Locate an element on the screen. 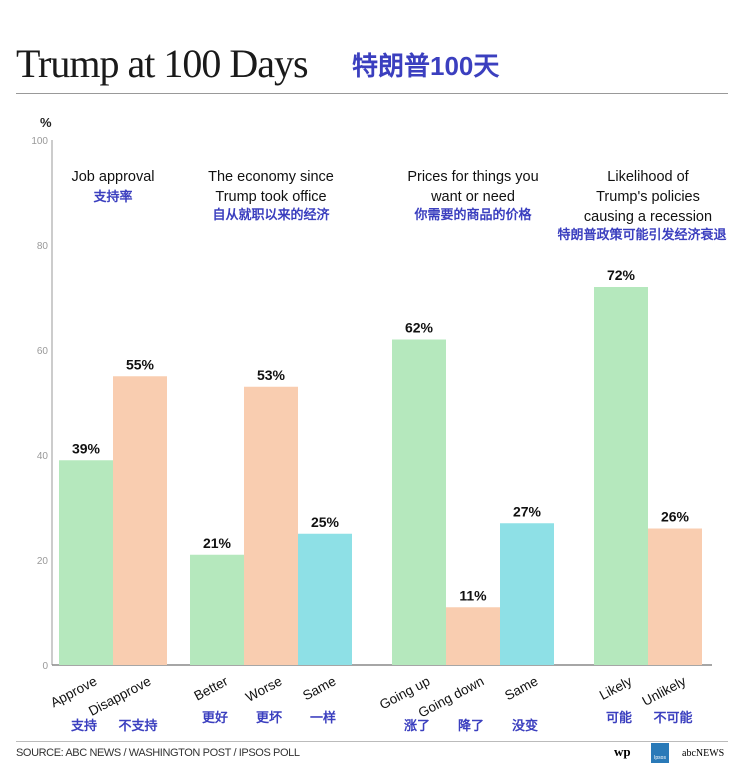 This screenshot has height=774, width=742. x-tick-label-cn: 没变 is located at coordinates (525, 725).